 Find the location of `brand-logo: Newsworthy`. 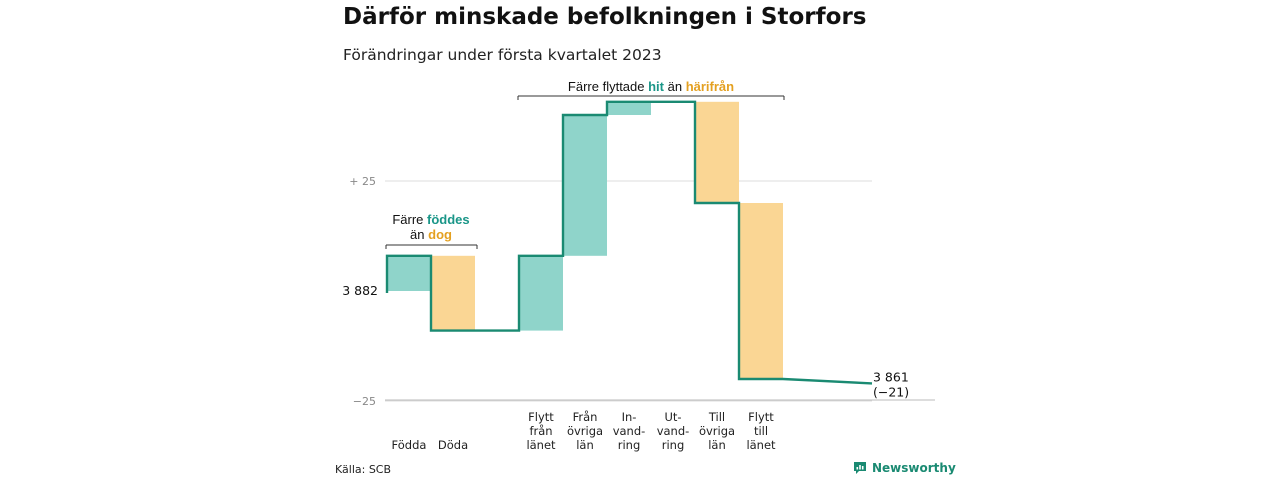

brand-logo: Newsworthy is located at coordinates (904, 468).